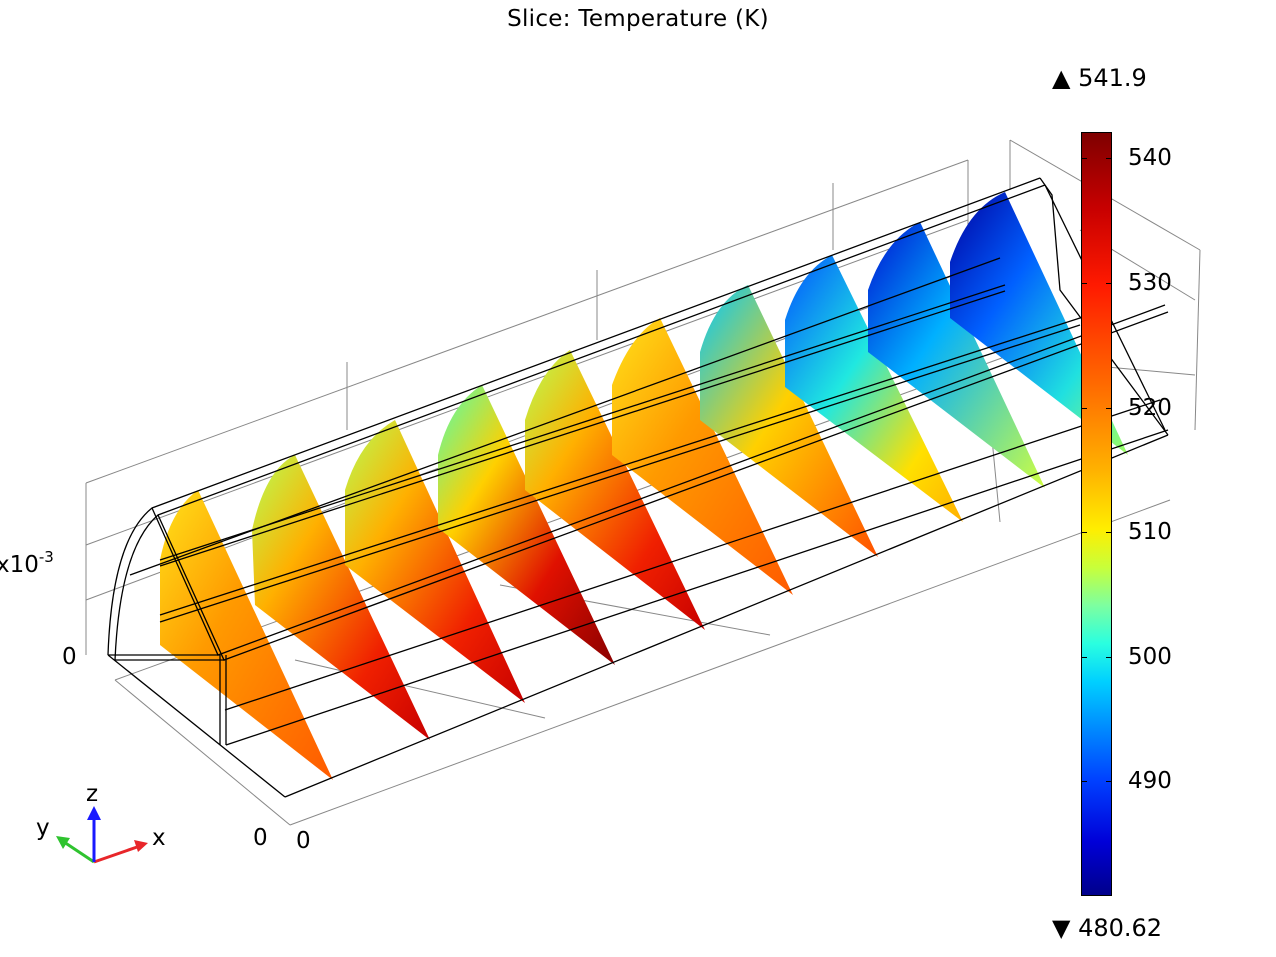  Describe the element at coordinates (27, 563) in the screenshot. I see `scale-label: x10-3` at that location.